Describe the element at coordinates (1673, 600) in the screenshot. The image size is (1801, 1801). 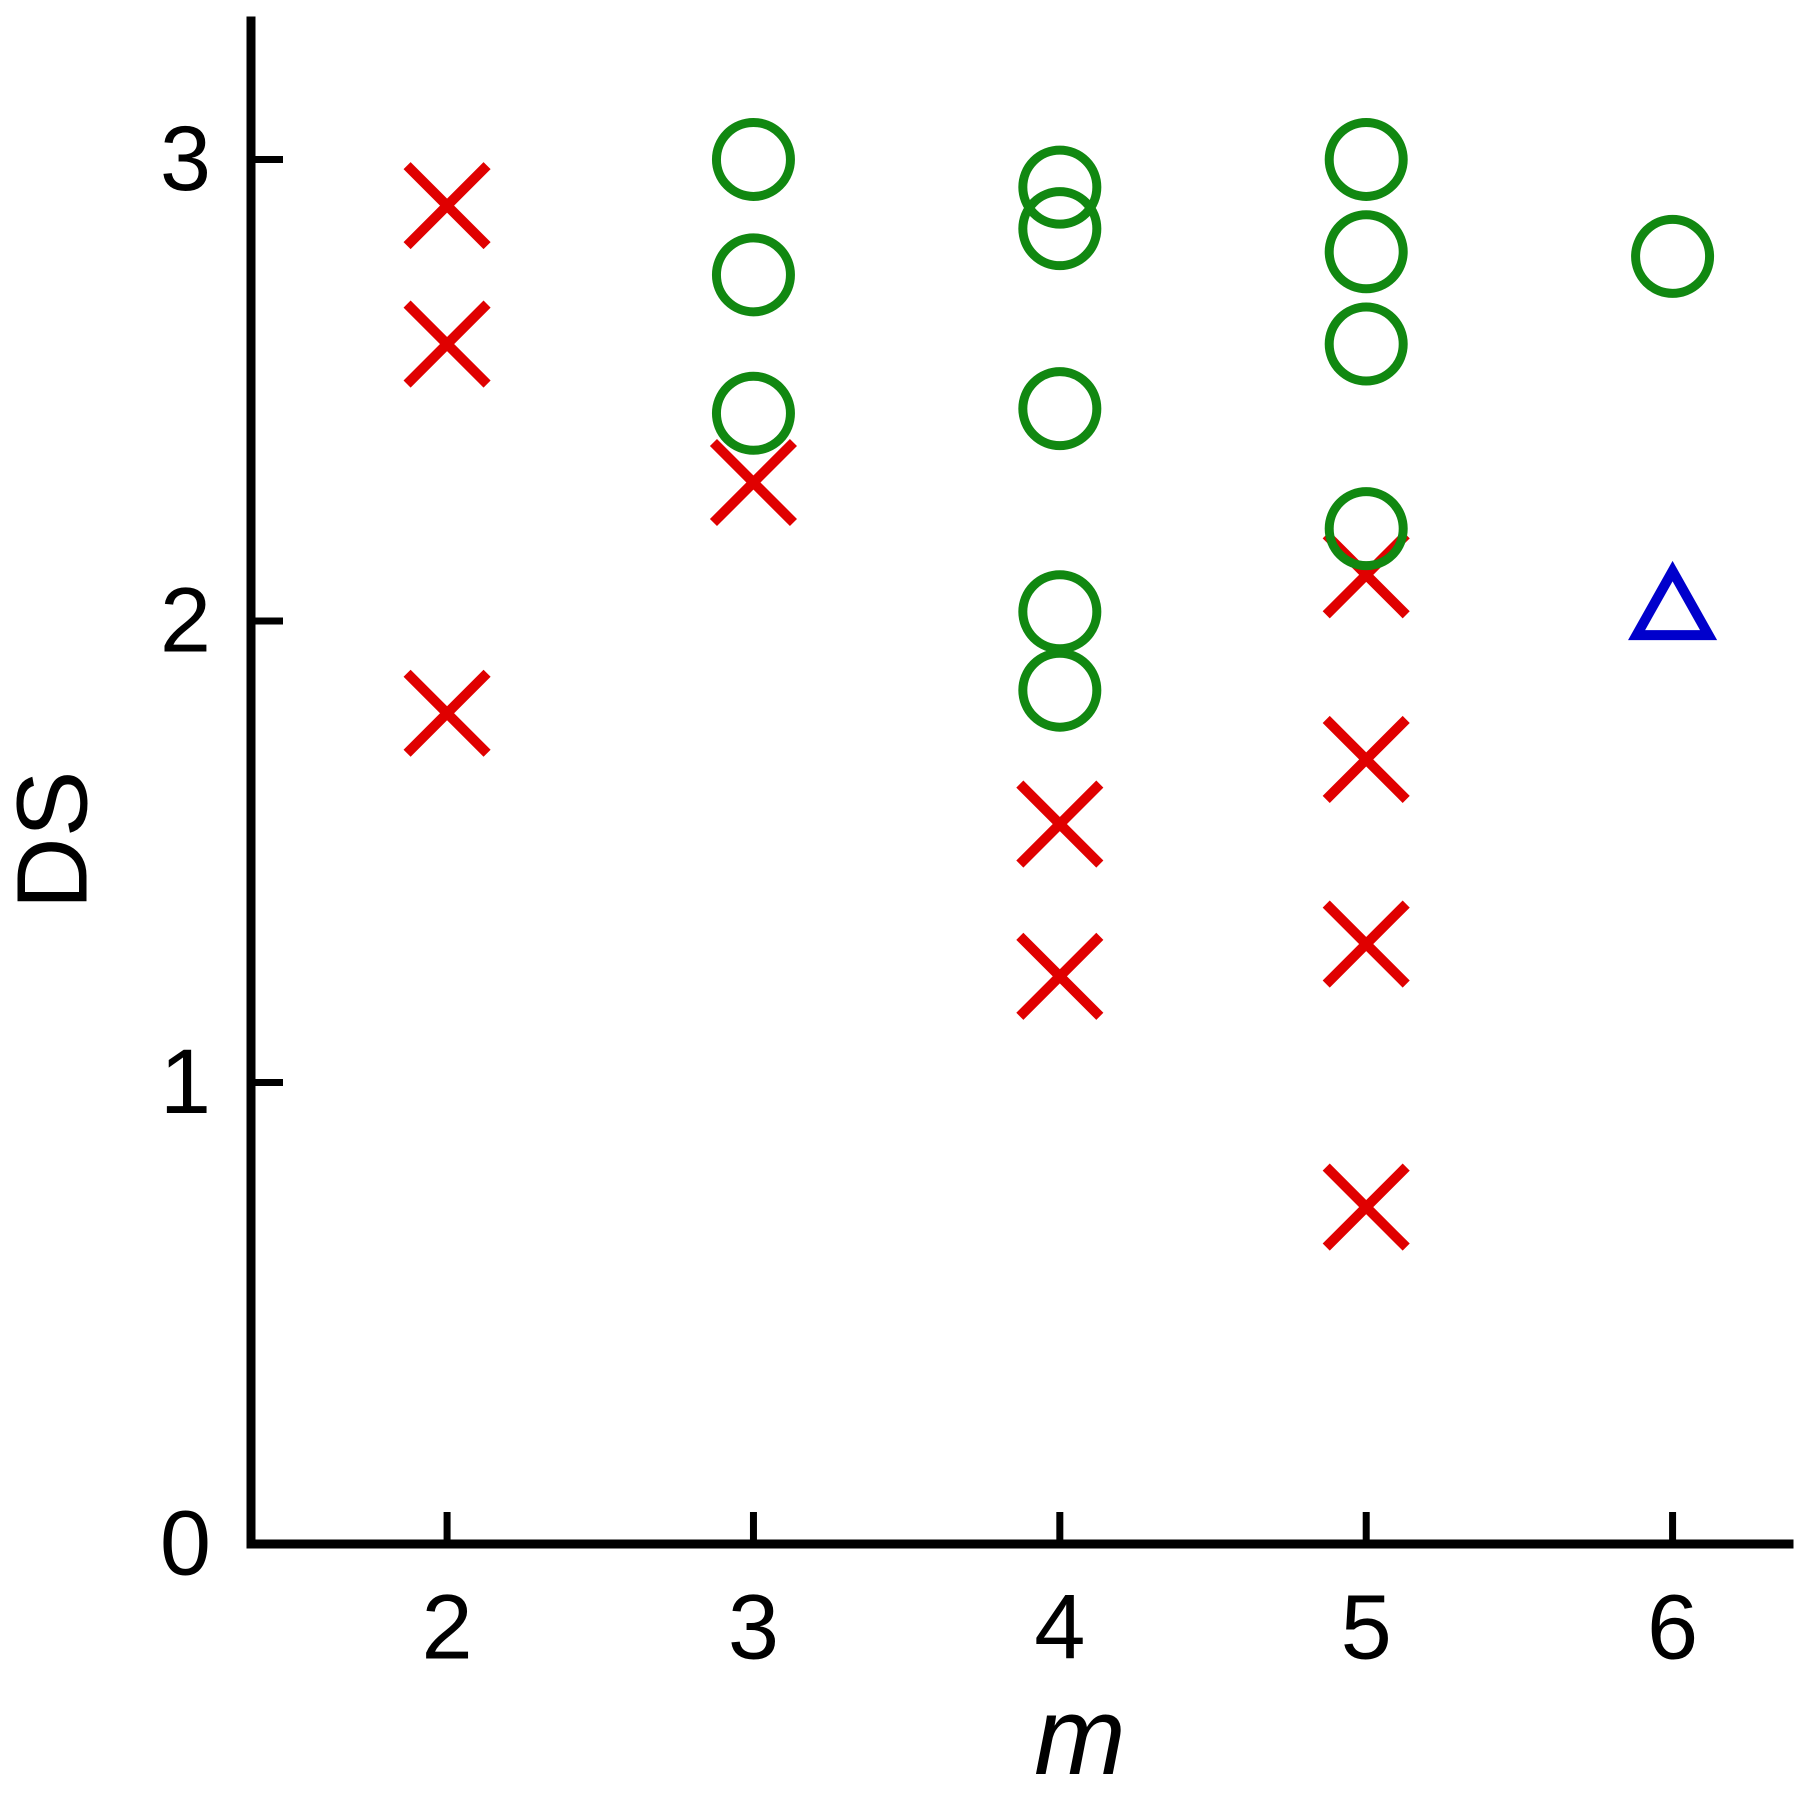
I see `triangle-marker` at that location.